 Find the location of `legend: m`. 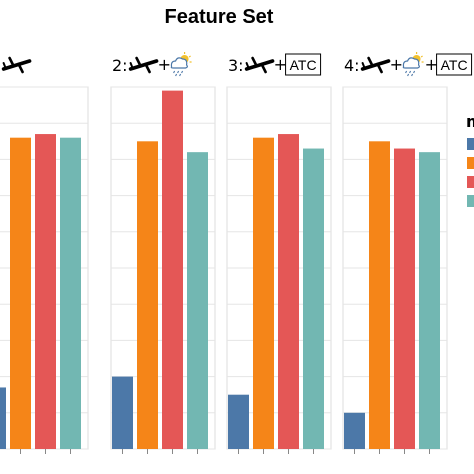

legend: m is located at coordinates (470, 159).